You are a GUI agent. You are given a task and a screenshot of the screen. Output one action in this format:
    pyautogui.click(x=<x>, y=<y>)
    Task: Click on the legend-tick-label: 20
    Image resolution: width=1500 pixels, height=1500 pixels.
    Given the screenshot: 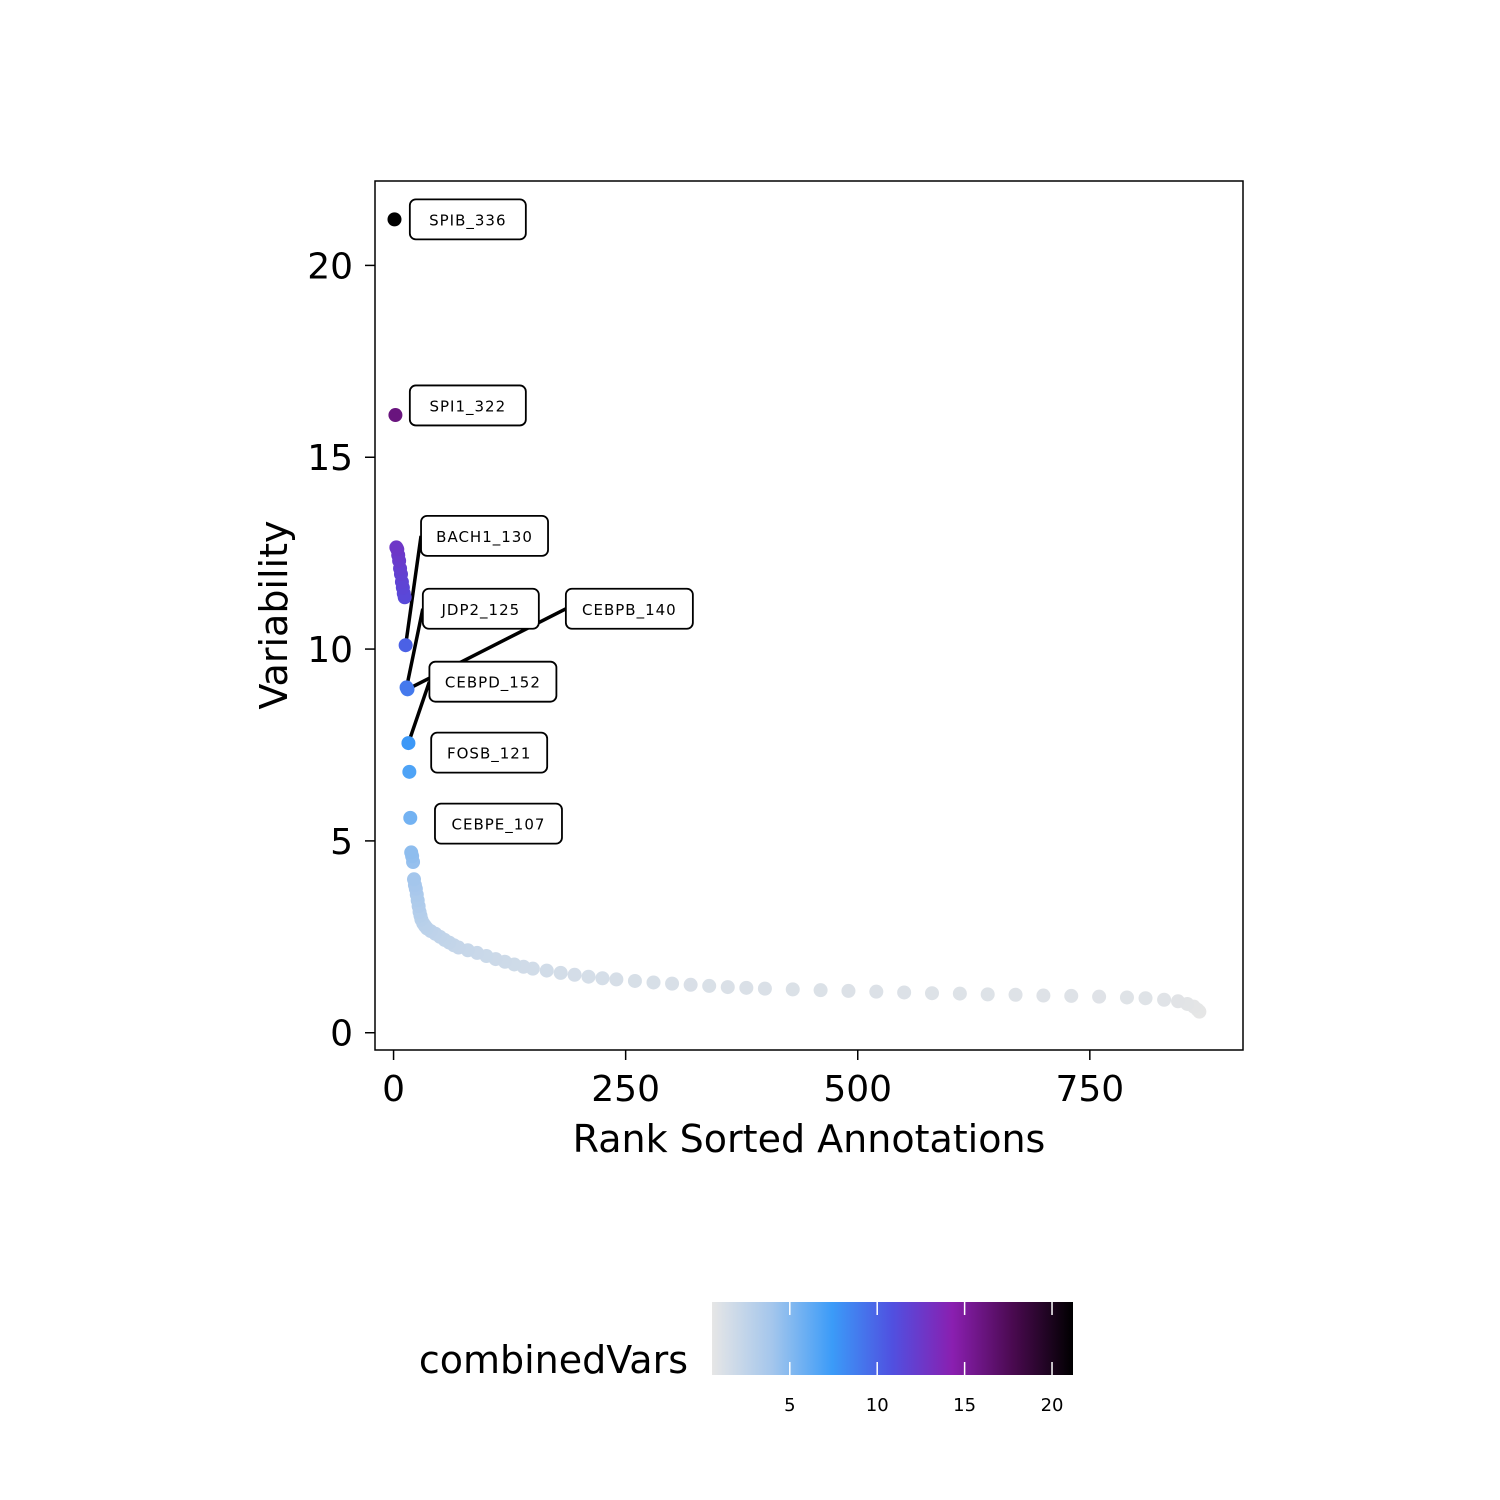 What is the action you would take?
    pyautogui.click(x=1052, y=1405)
    